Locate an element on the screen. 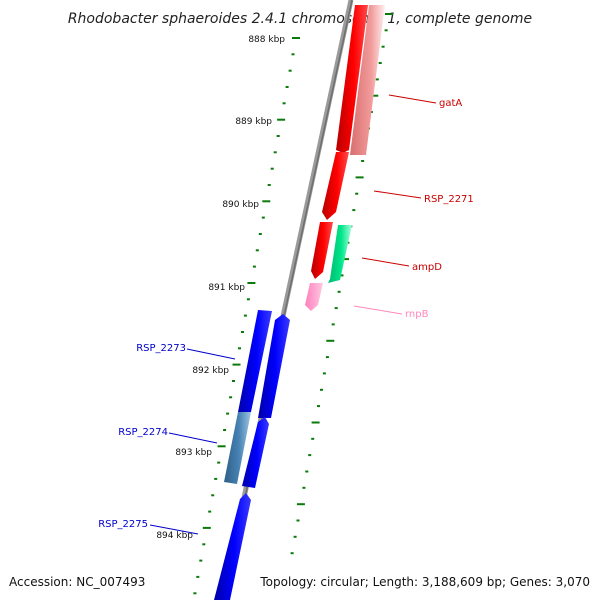 This screenshot has width=600, height=600. gene-gatA-faded is located at coordinates (367, 80).